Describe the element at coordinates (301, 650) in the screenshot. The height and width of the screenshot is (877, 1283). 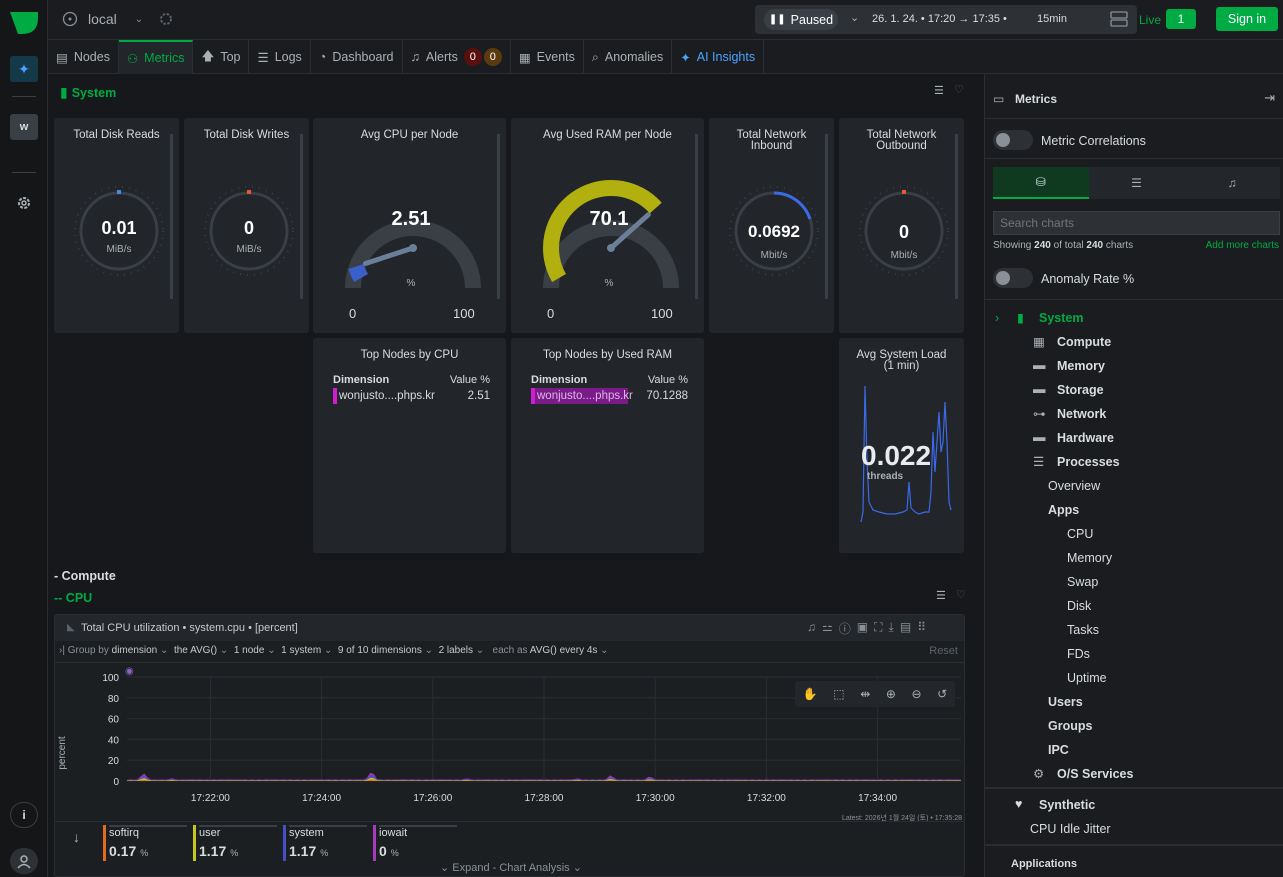
I see `instances-dropdown: 1 system` at that location.